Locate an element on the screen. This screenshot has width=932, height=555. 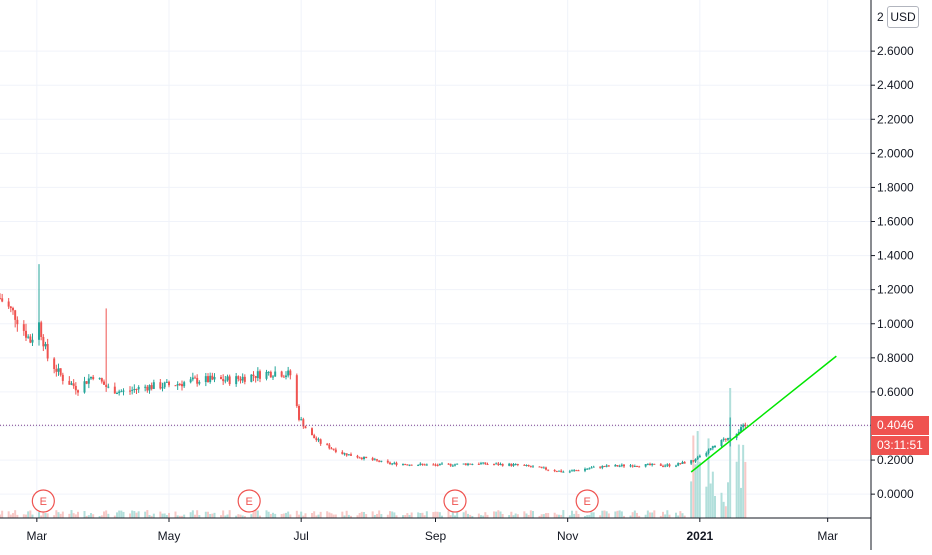
y-tick-label: 0.0000 is located at coordinates (895, 494).